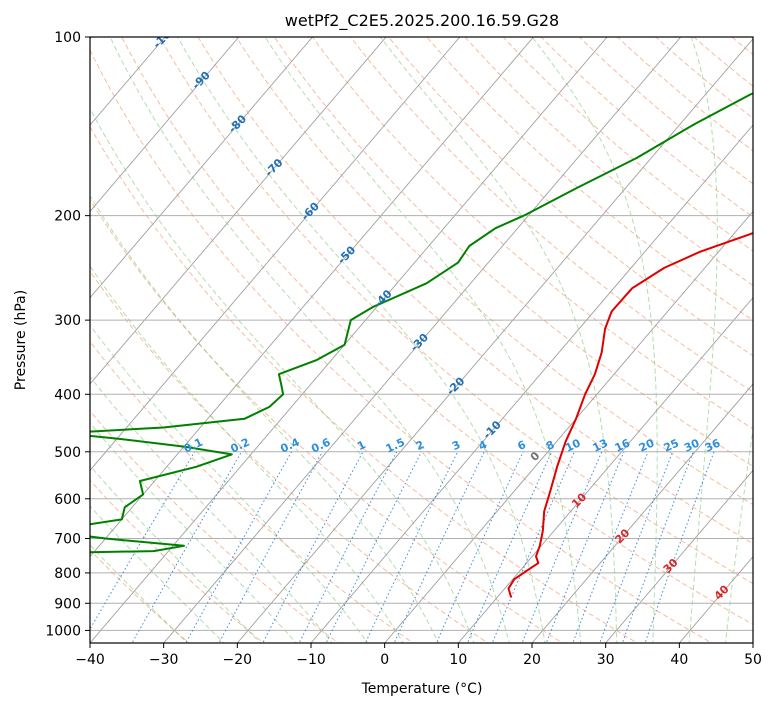 The image size is (775, 708). What do you see at coordinates (384, 660) in the screenshot?
I see `x-tick-label: 0` at bounding box center [384, 660].